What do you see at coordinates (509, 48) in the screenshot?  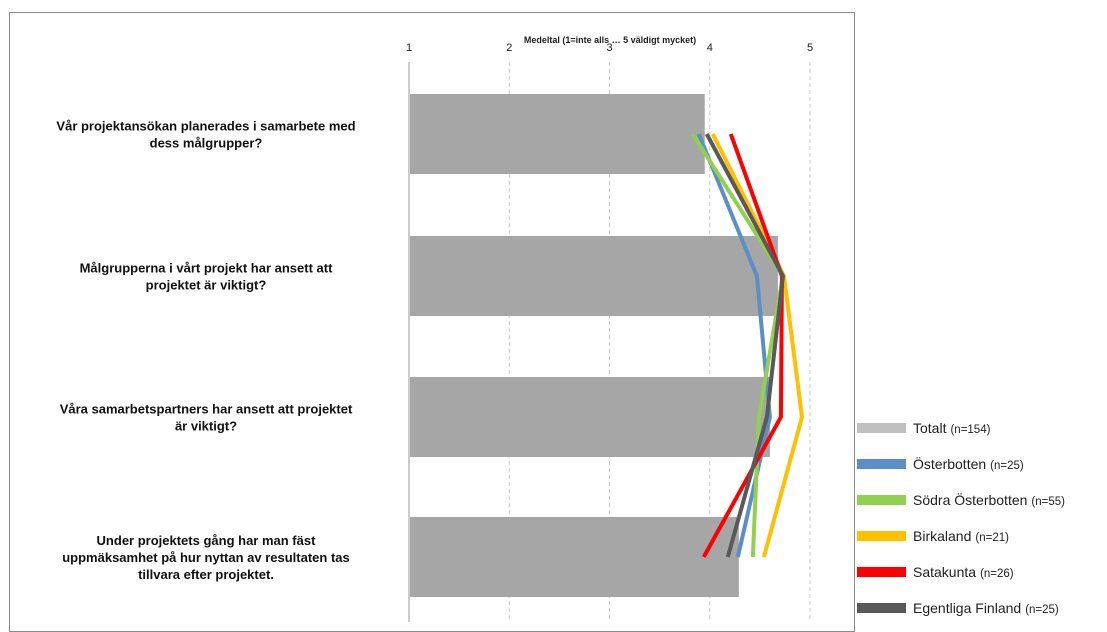 I see `x-tick-label: 2` at bounding box center [509, 48].